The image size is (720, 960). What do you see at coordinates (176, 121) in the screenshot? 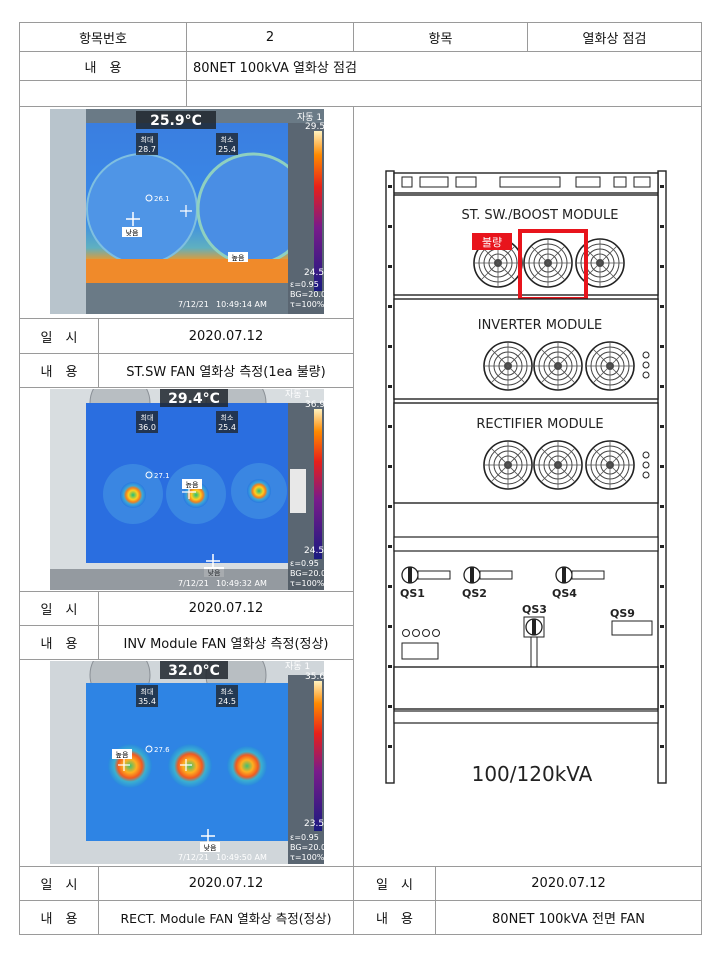
I see `thermal-temp-1: 25.9°C` at bounding box center [176, 121].